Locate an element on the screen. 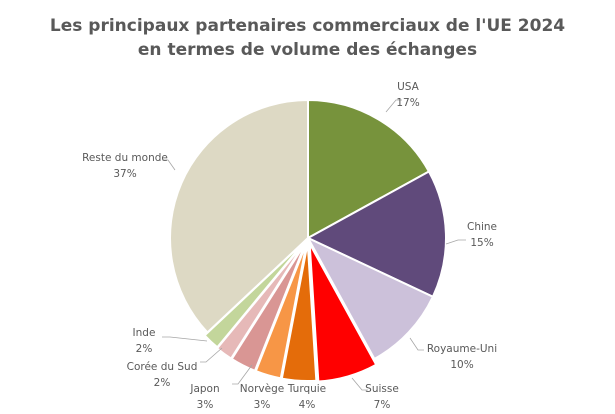  data-label-name: Reste du monde is located at coordinates (125, 158).